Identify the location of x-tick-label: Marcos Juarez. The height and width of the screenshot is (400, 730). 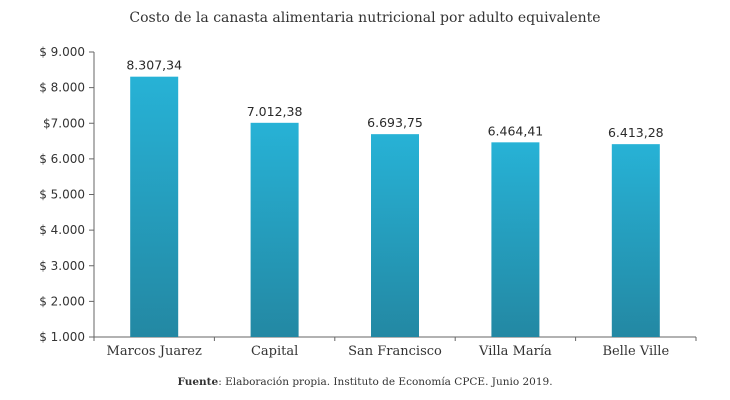
(154, 351).